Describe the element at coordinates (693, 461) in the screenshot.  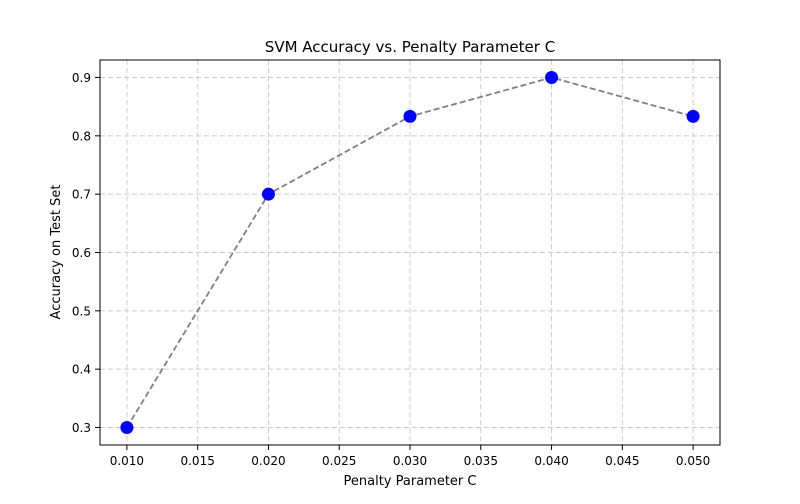
I see `x-tick-label: 0.050` at that location.